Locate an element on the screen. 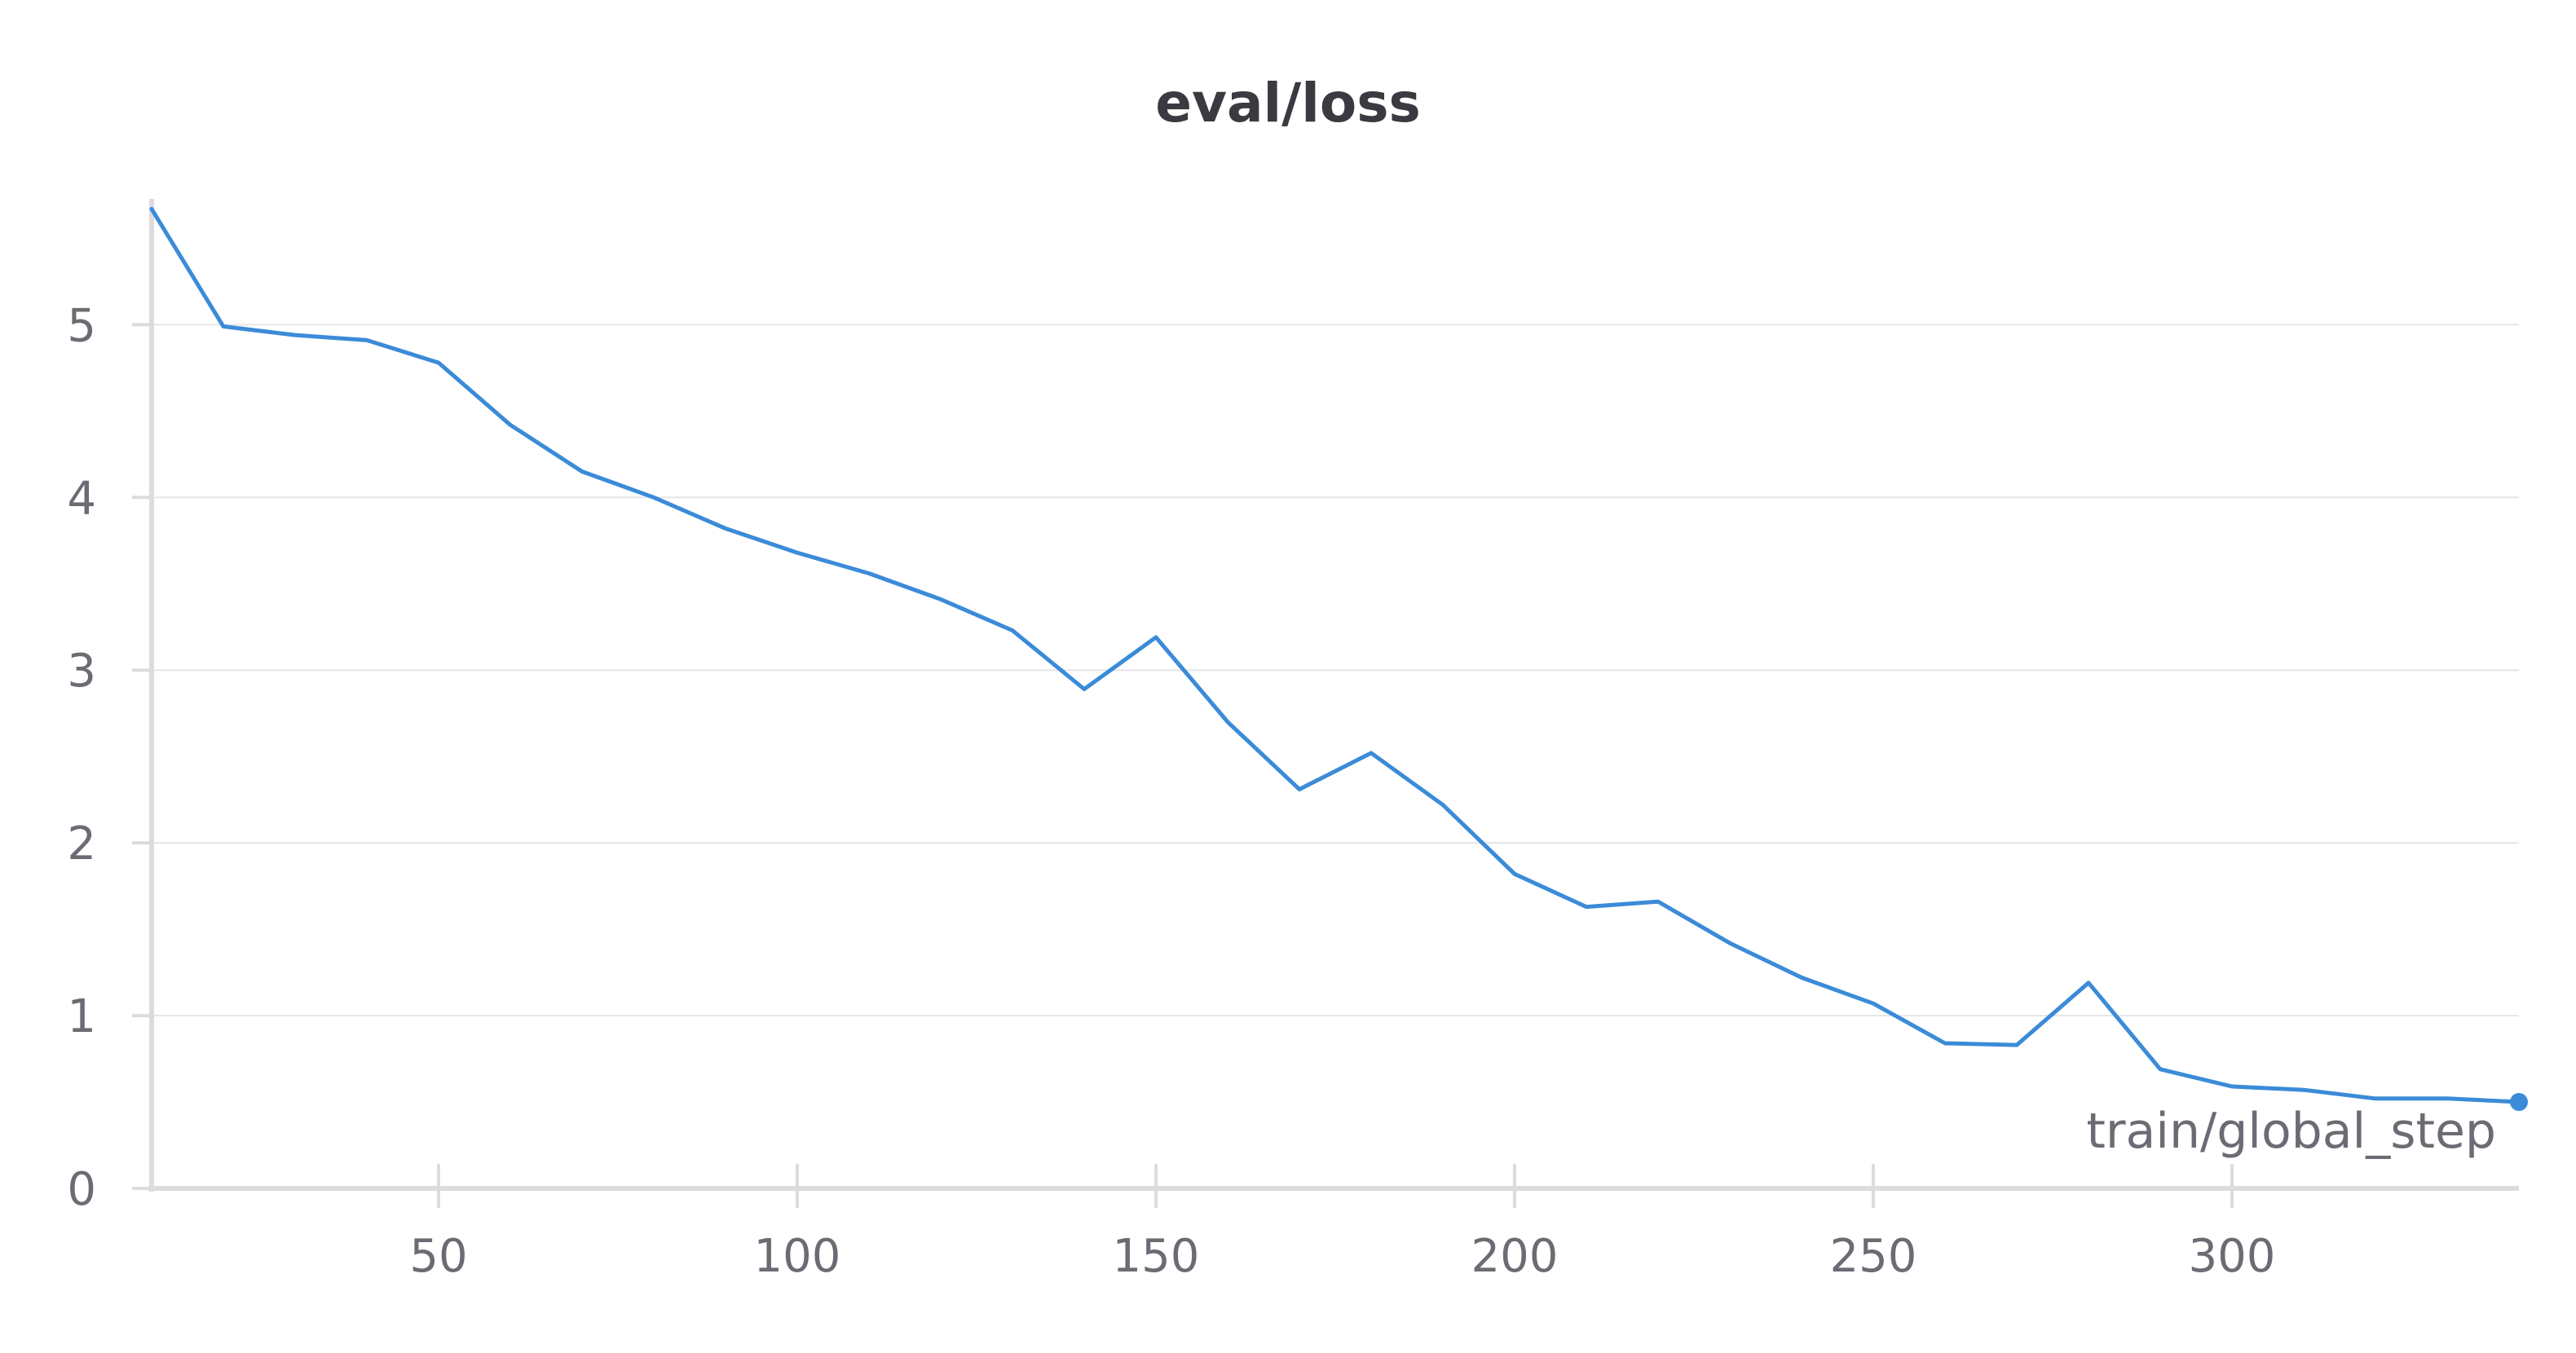 This screenshot has height=1353, width=2576. y-tick-label: 0 is located at coordinates (81, 1189).